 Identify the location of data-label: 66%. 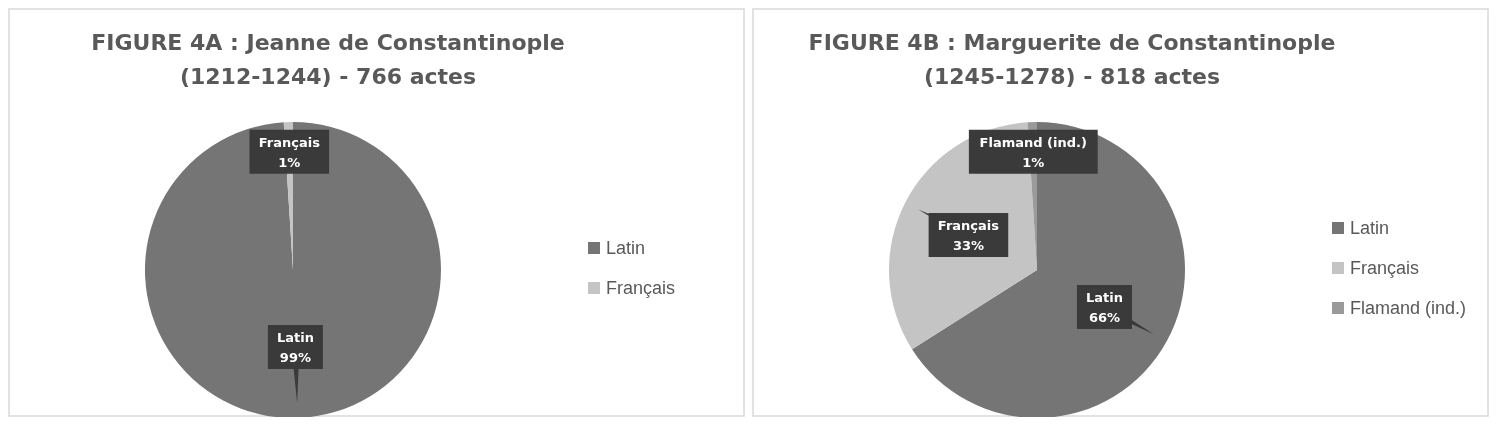
(1104, 318).